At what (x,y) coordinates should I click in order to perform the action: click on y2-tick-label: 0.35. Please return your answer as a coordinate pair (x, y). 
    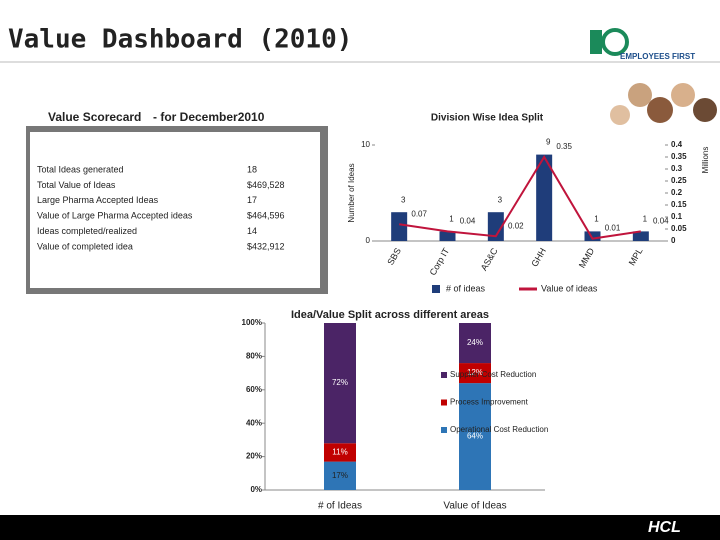
    Looking at the image, I should click on (679, 156).